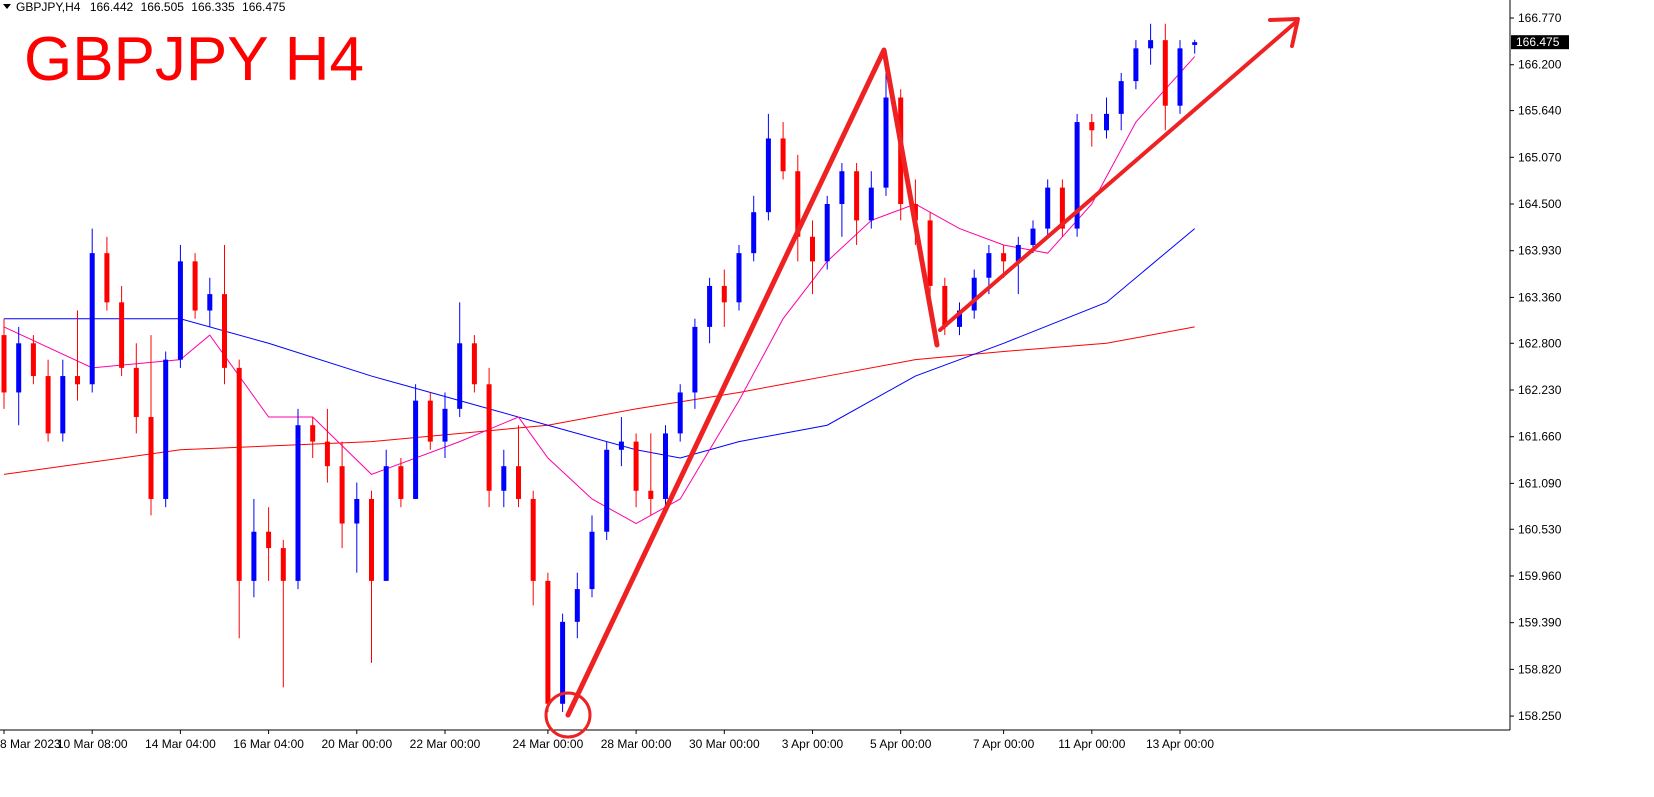  I want to click on moving-average-line, so click(599, 400).